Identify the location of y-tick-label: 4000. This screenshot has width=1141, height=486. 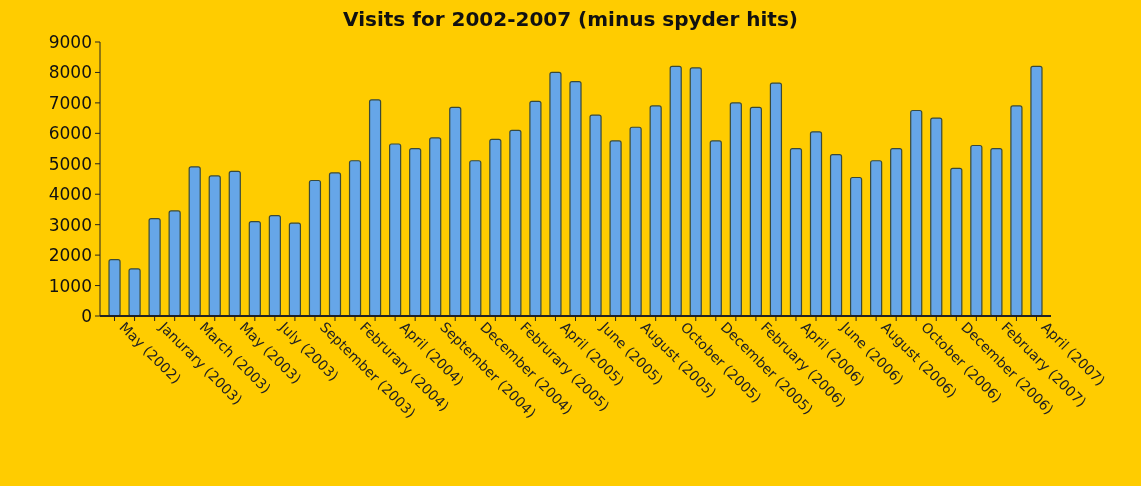
(70, 194).